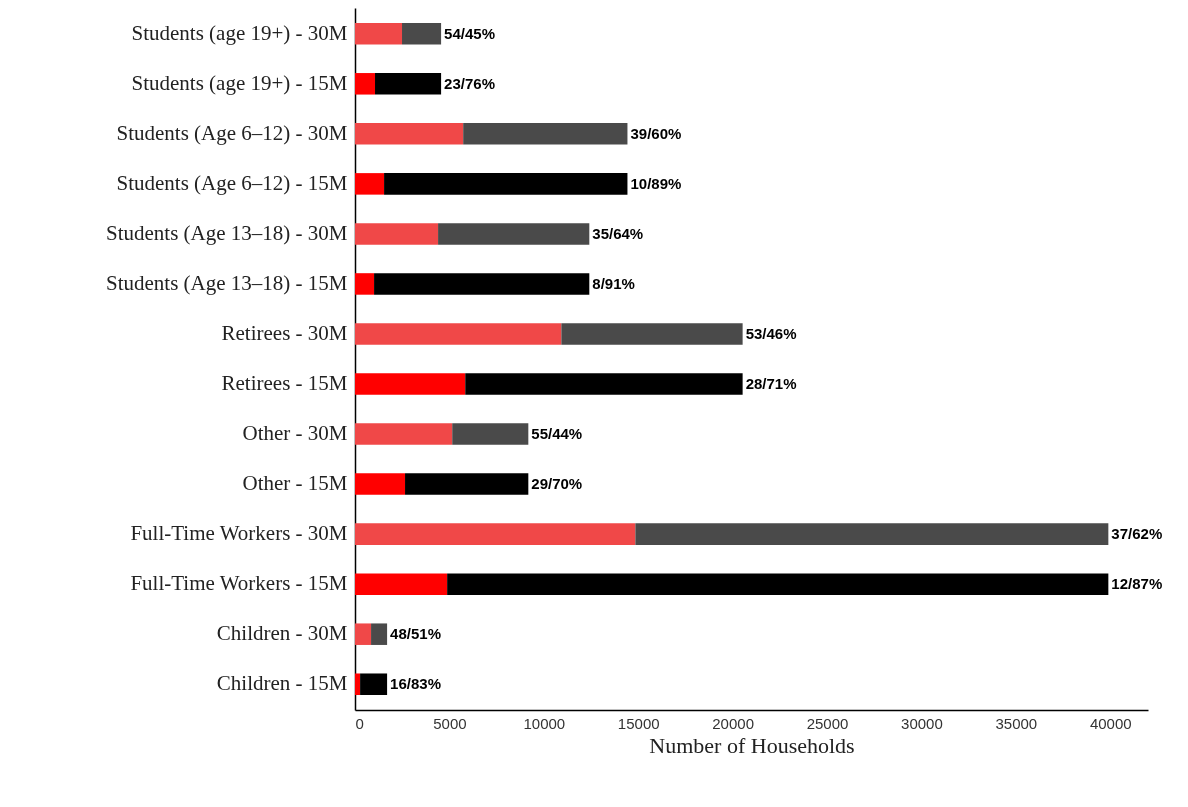 The height and width of the screenshot is (807, 1188). Describe the element at coordinates (922, 723) in the screenshot. I see `x-tick-label: 30000` at that location.